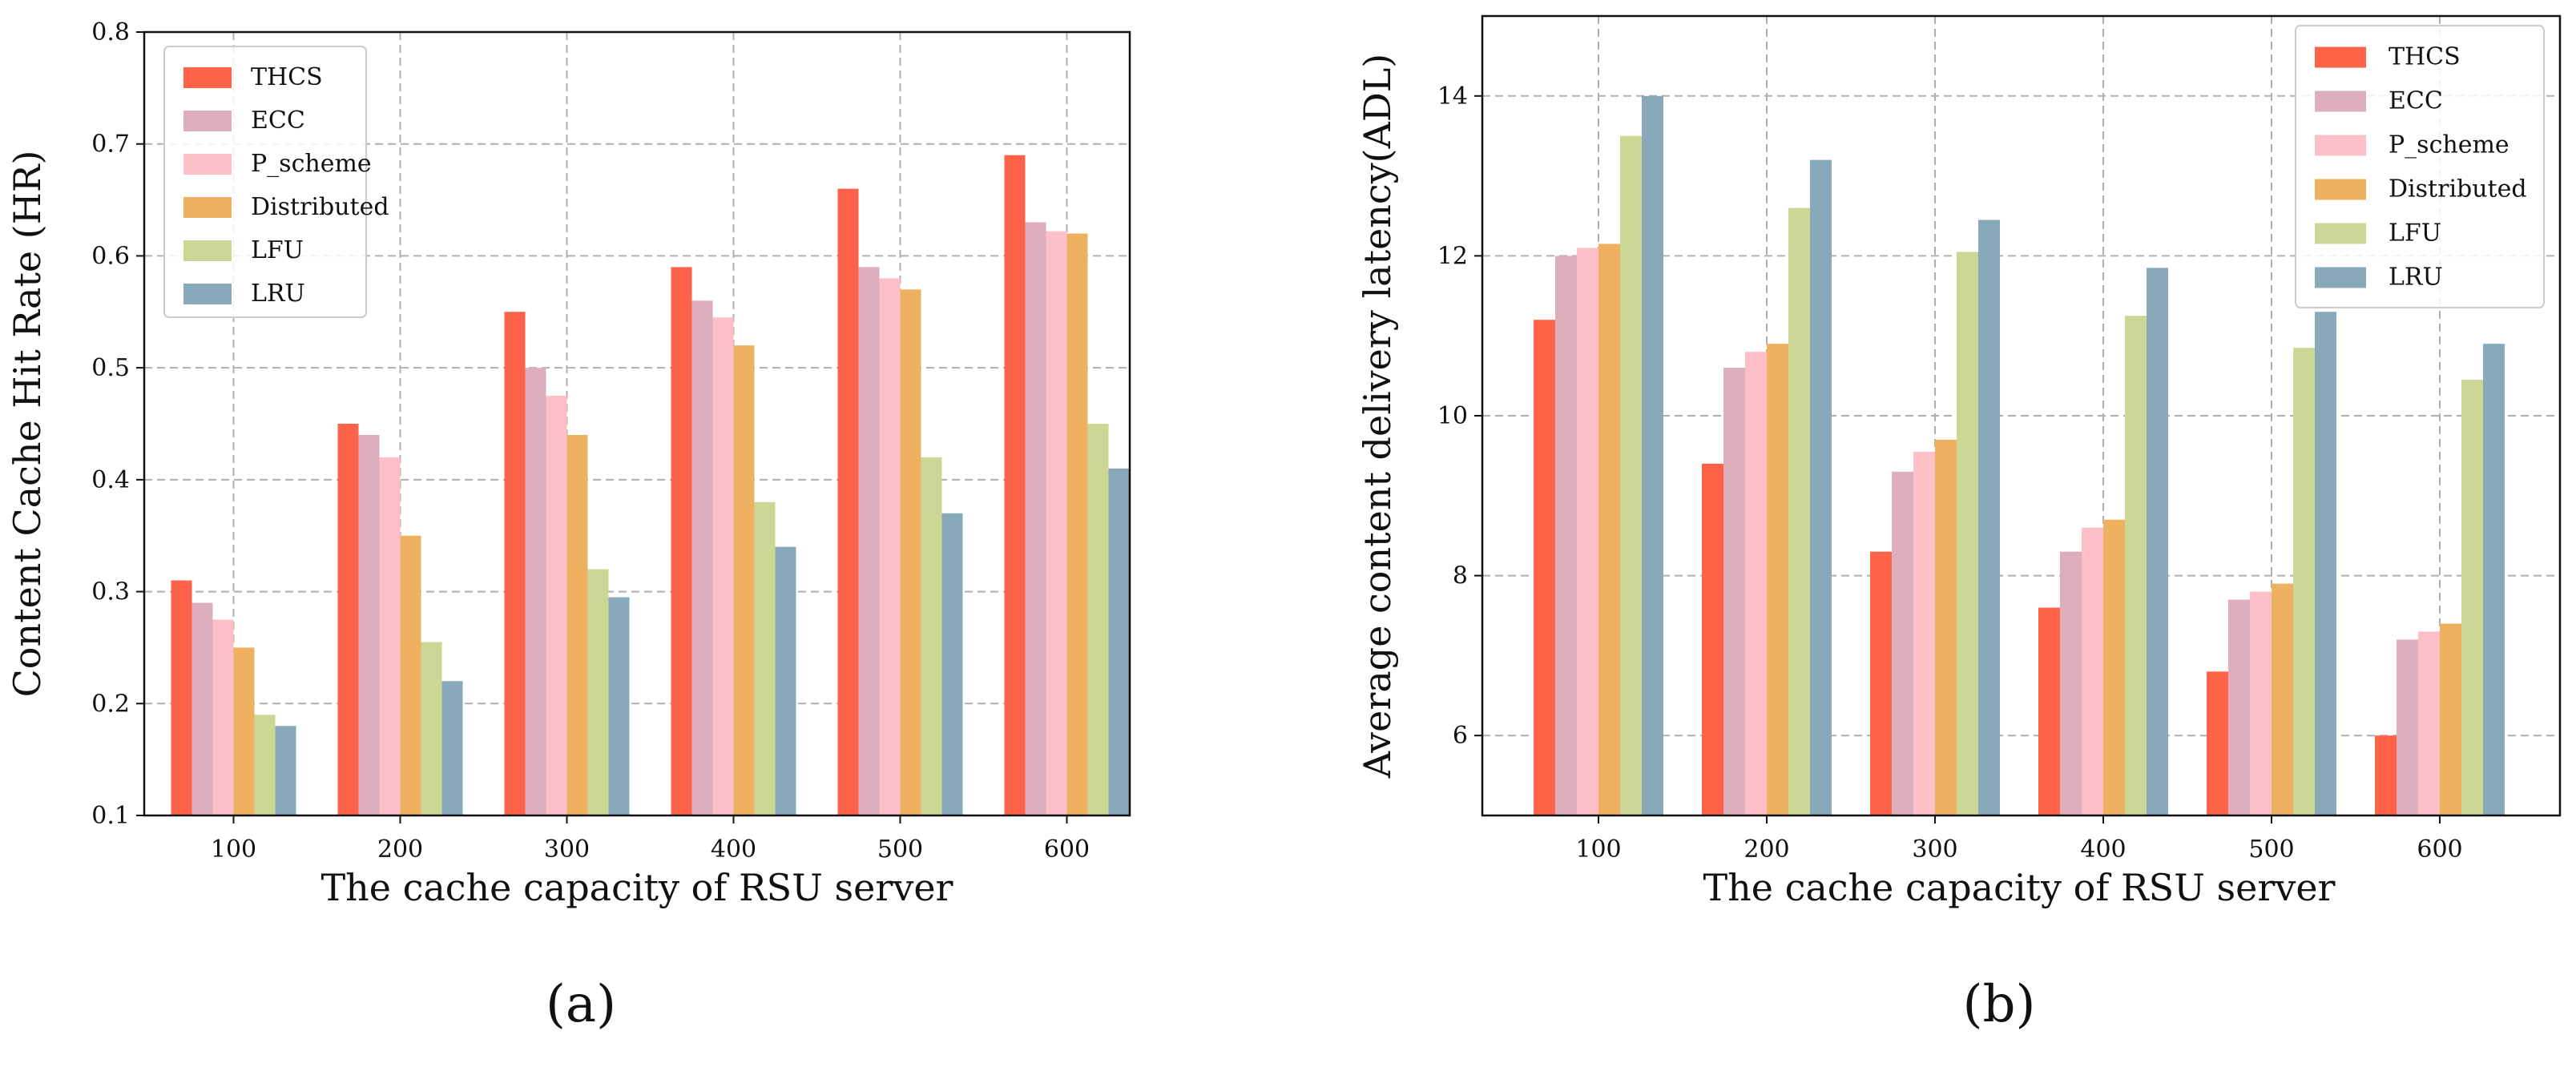  Describe the element at coordinates (277, 250) in the screenshot. I see `chart-a-legend-label-lfu: LFU` at that location.